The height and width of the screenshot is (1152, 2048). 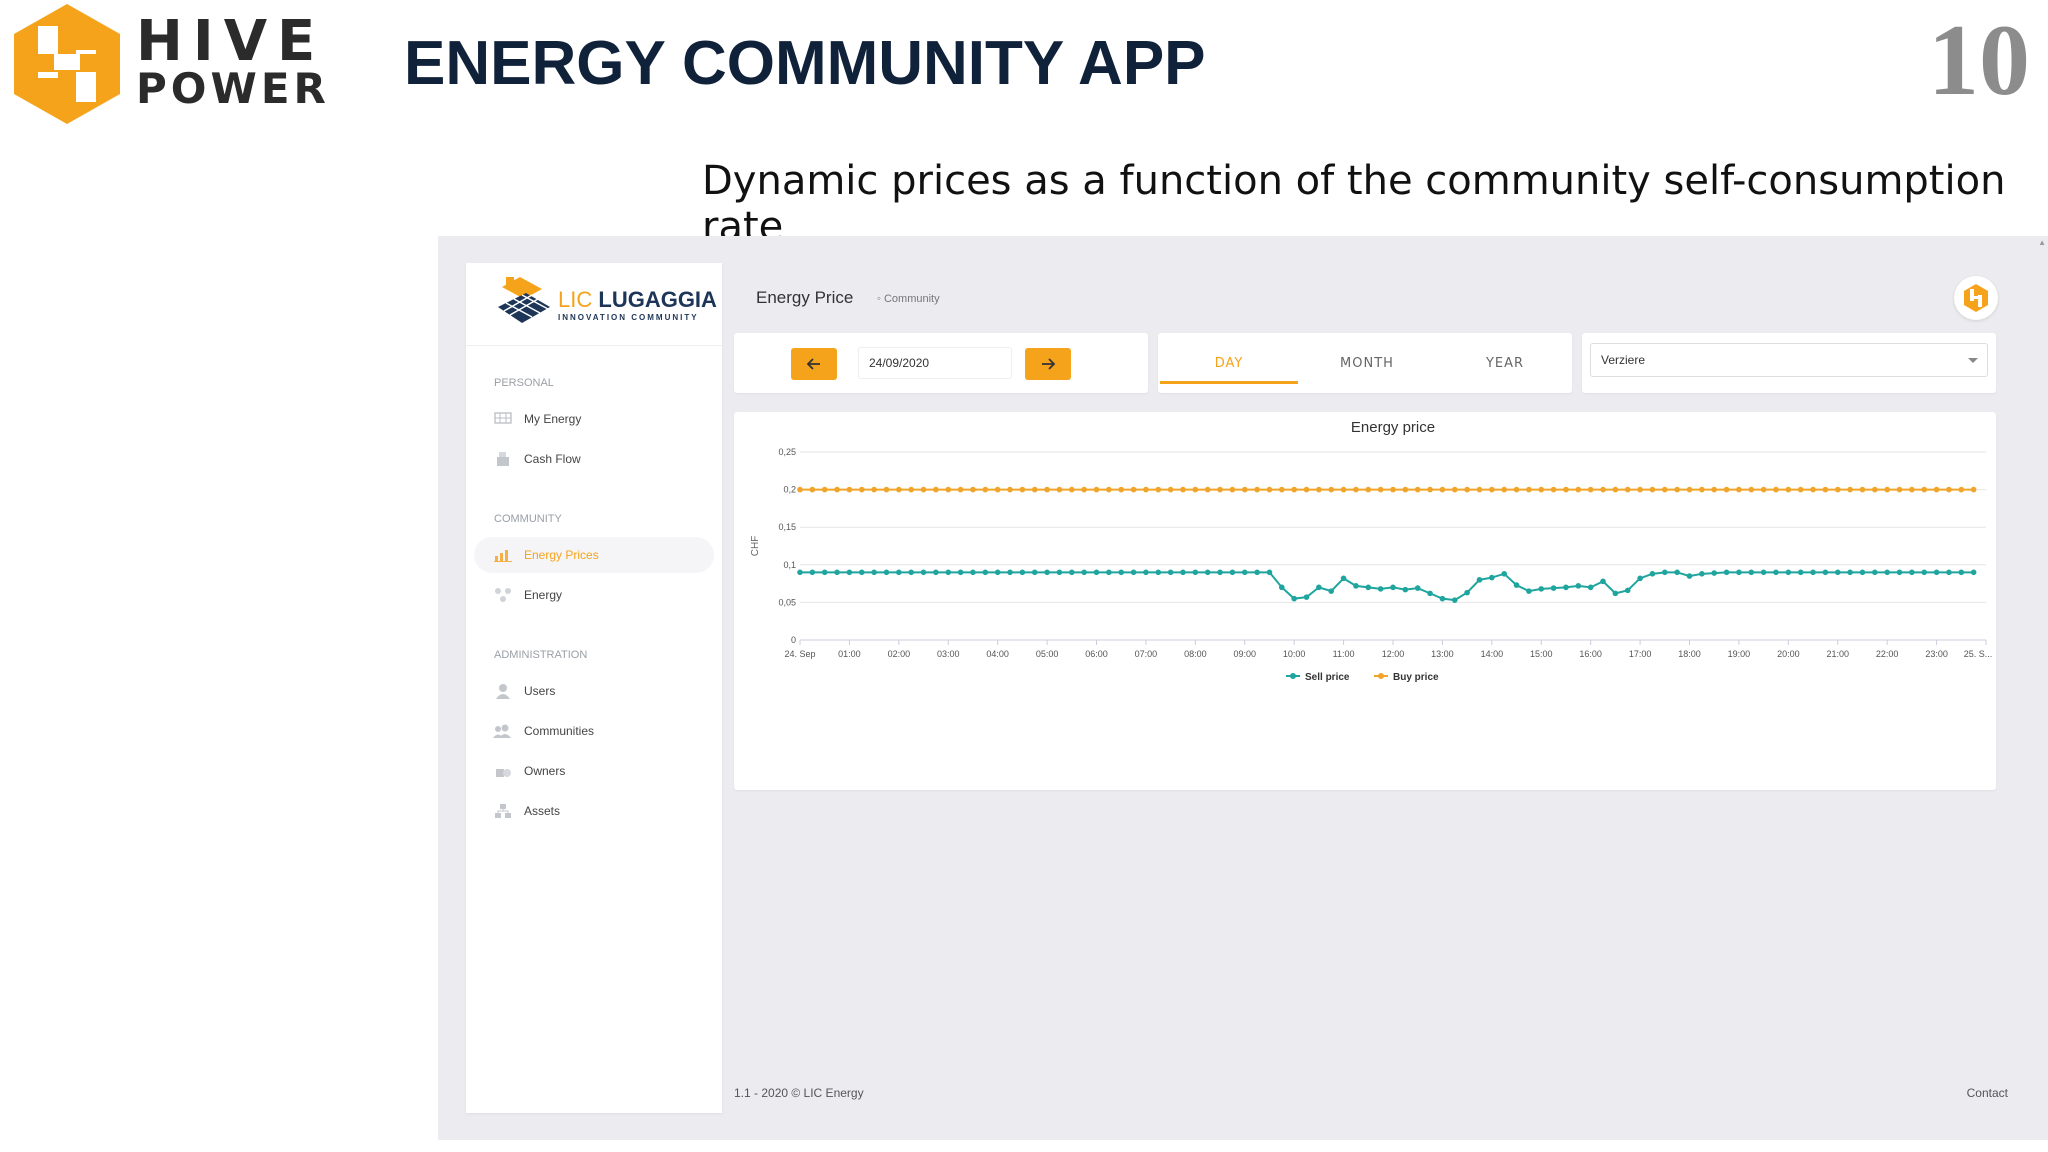 I want to click on footer-contact-link: Contact, so click(x=1987, y=1093).